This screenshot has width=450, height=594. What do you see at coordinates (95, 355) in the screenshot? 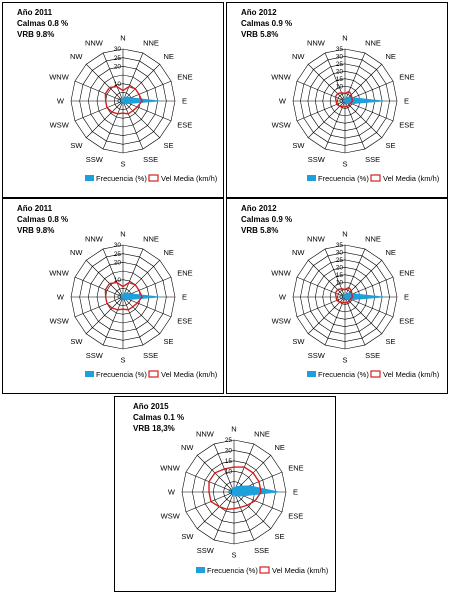
I see `direction-label: SSW` at bounding box center [95, 355].